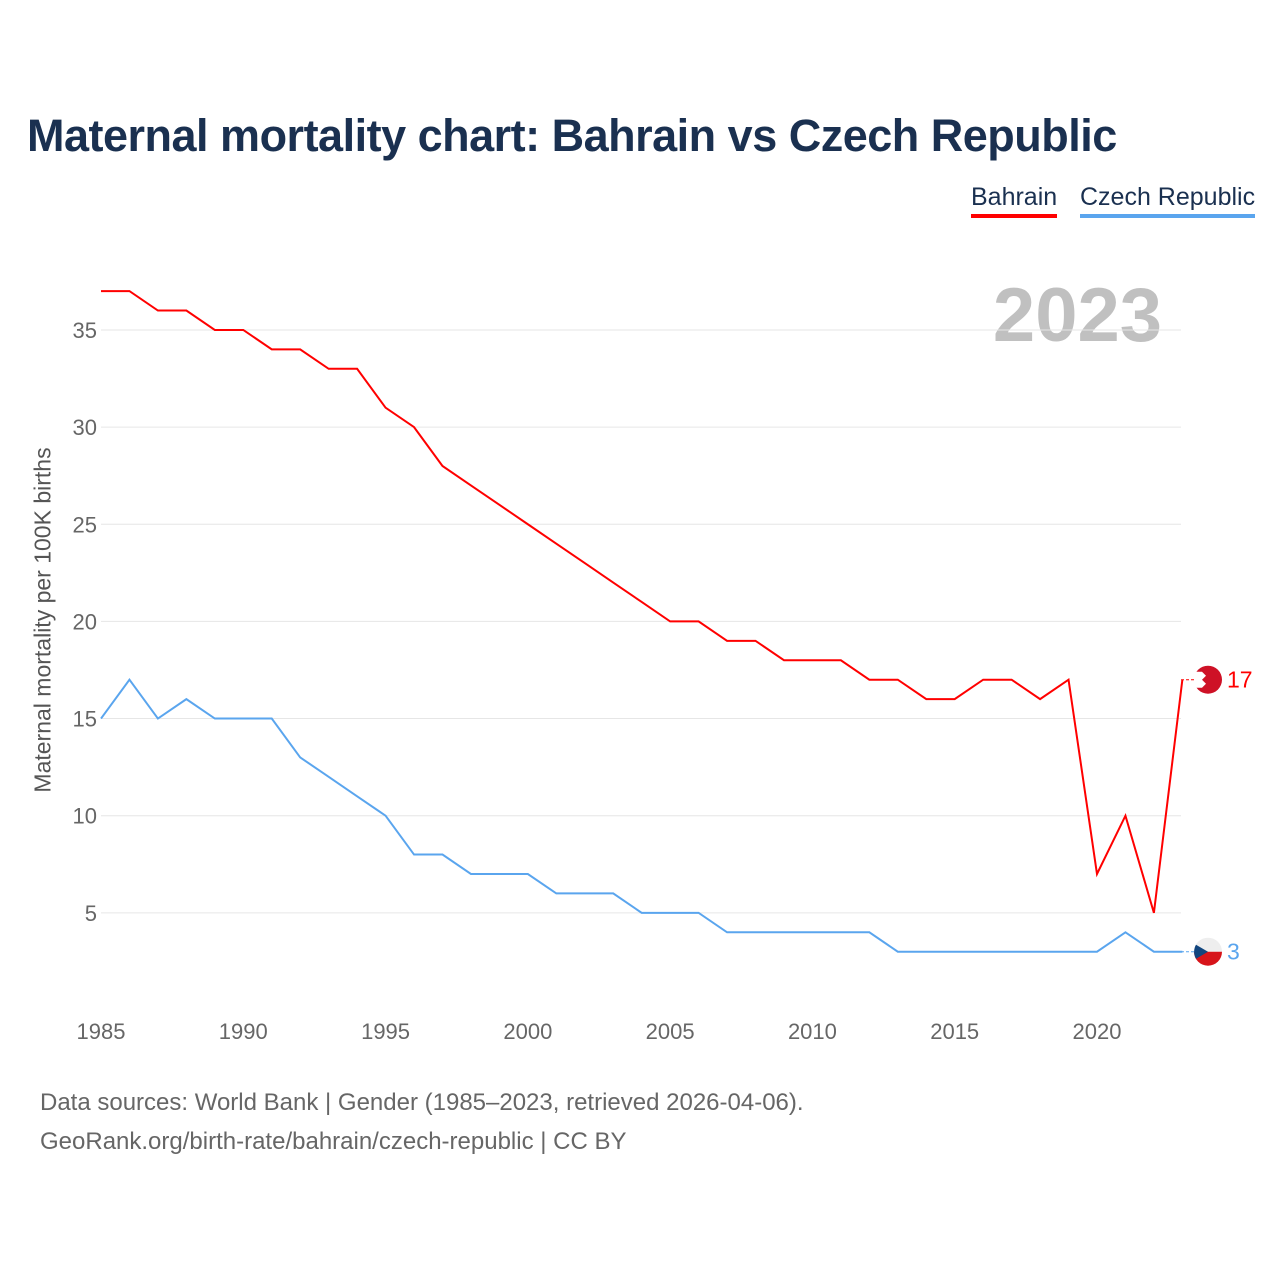 Image resolution: width=1280 pixels, height=1280 pixels. Describe the element at coordinates (954, 1031) in the screenshot. I see `x-tick-label: 2015` at that location.